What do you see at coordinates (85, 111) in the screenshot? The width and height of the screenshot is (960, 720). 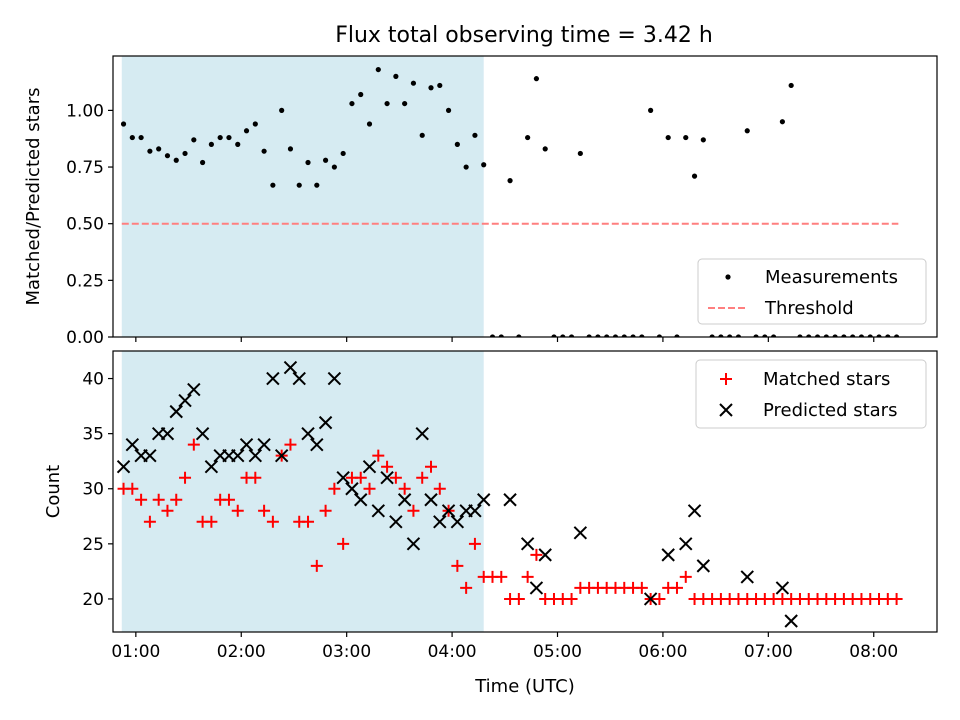 I see `y-tick-label: 1.00` at bounding box center [85, 111].